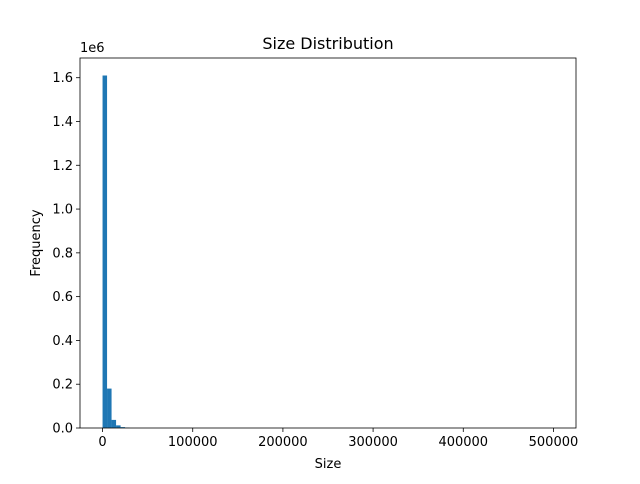 Image resolution: width=640 pixels, height=484 pixels. I want to click on x-tick-label: 200000, so click(283, 442).